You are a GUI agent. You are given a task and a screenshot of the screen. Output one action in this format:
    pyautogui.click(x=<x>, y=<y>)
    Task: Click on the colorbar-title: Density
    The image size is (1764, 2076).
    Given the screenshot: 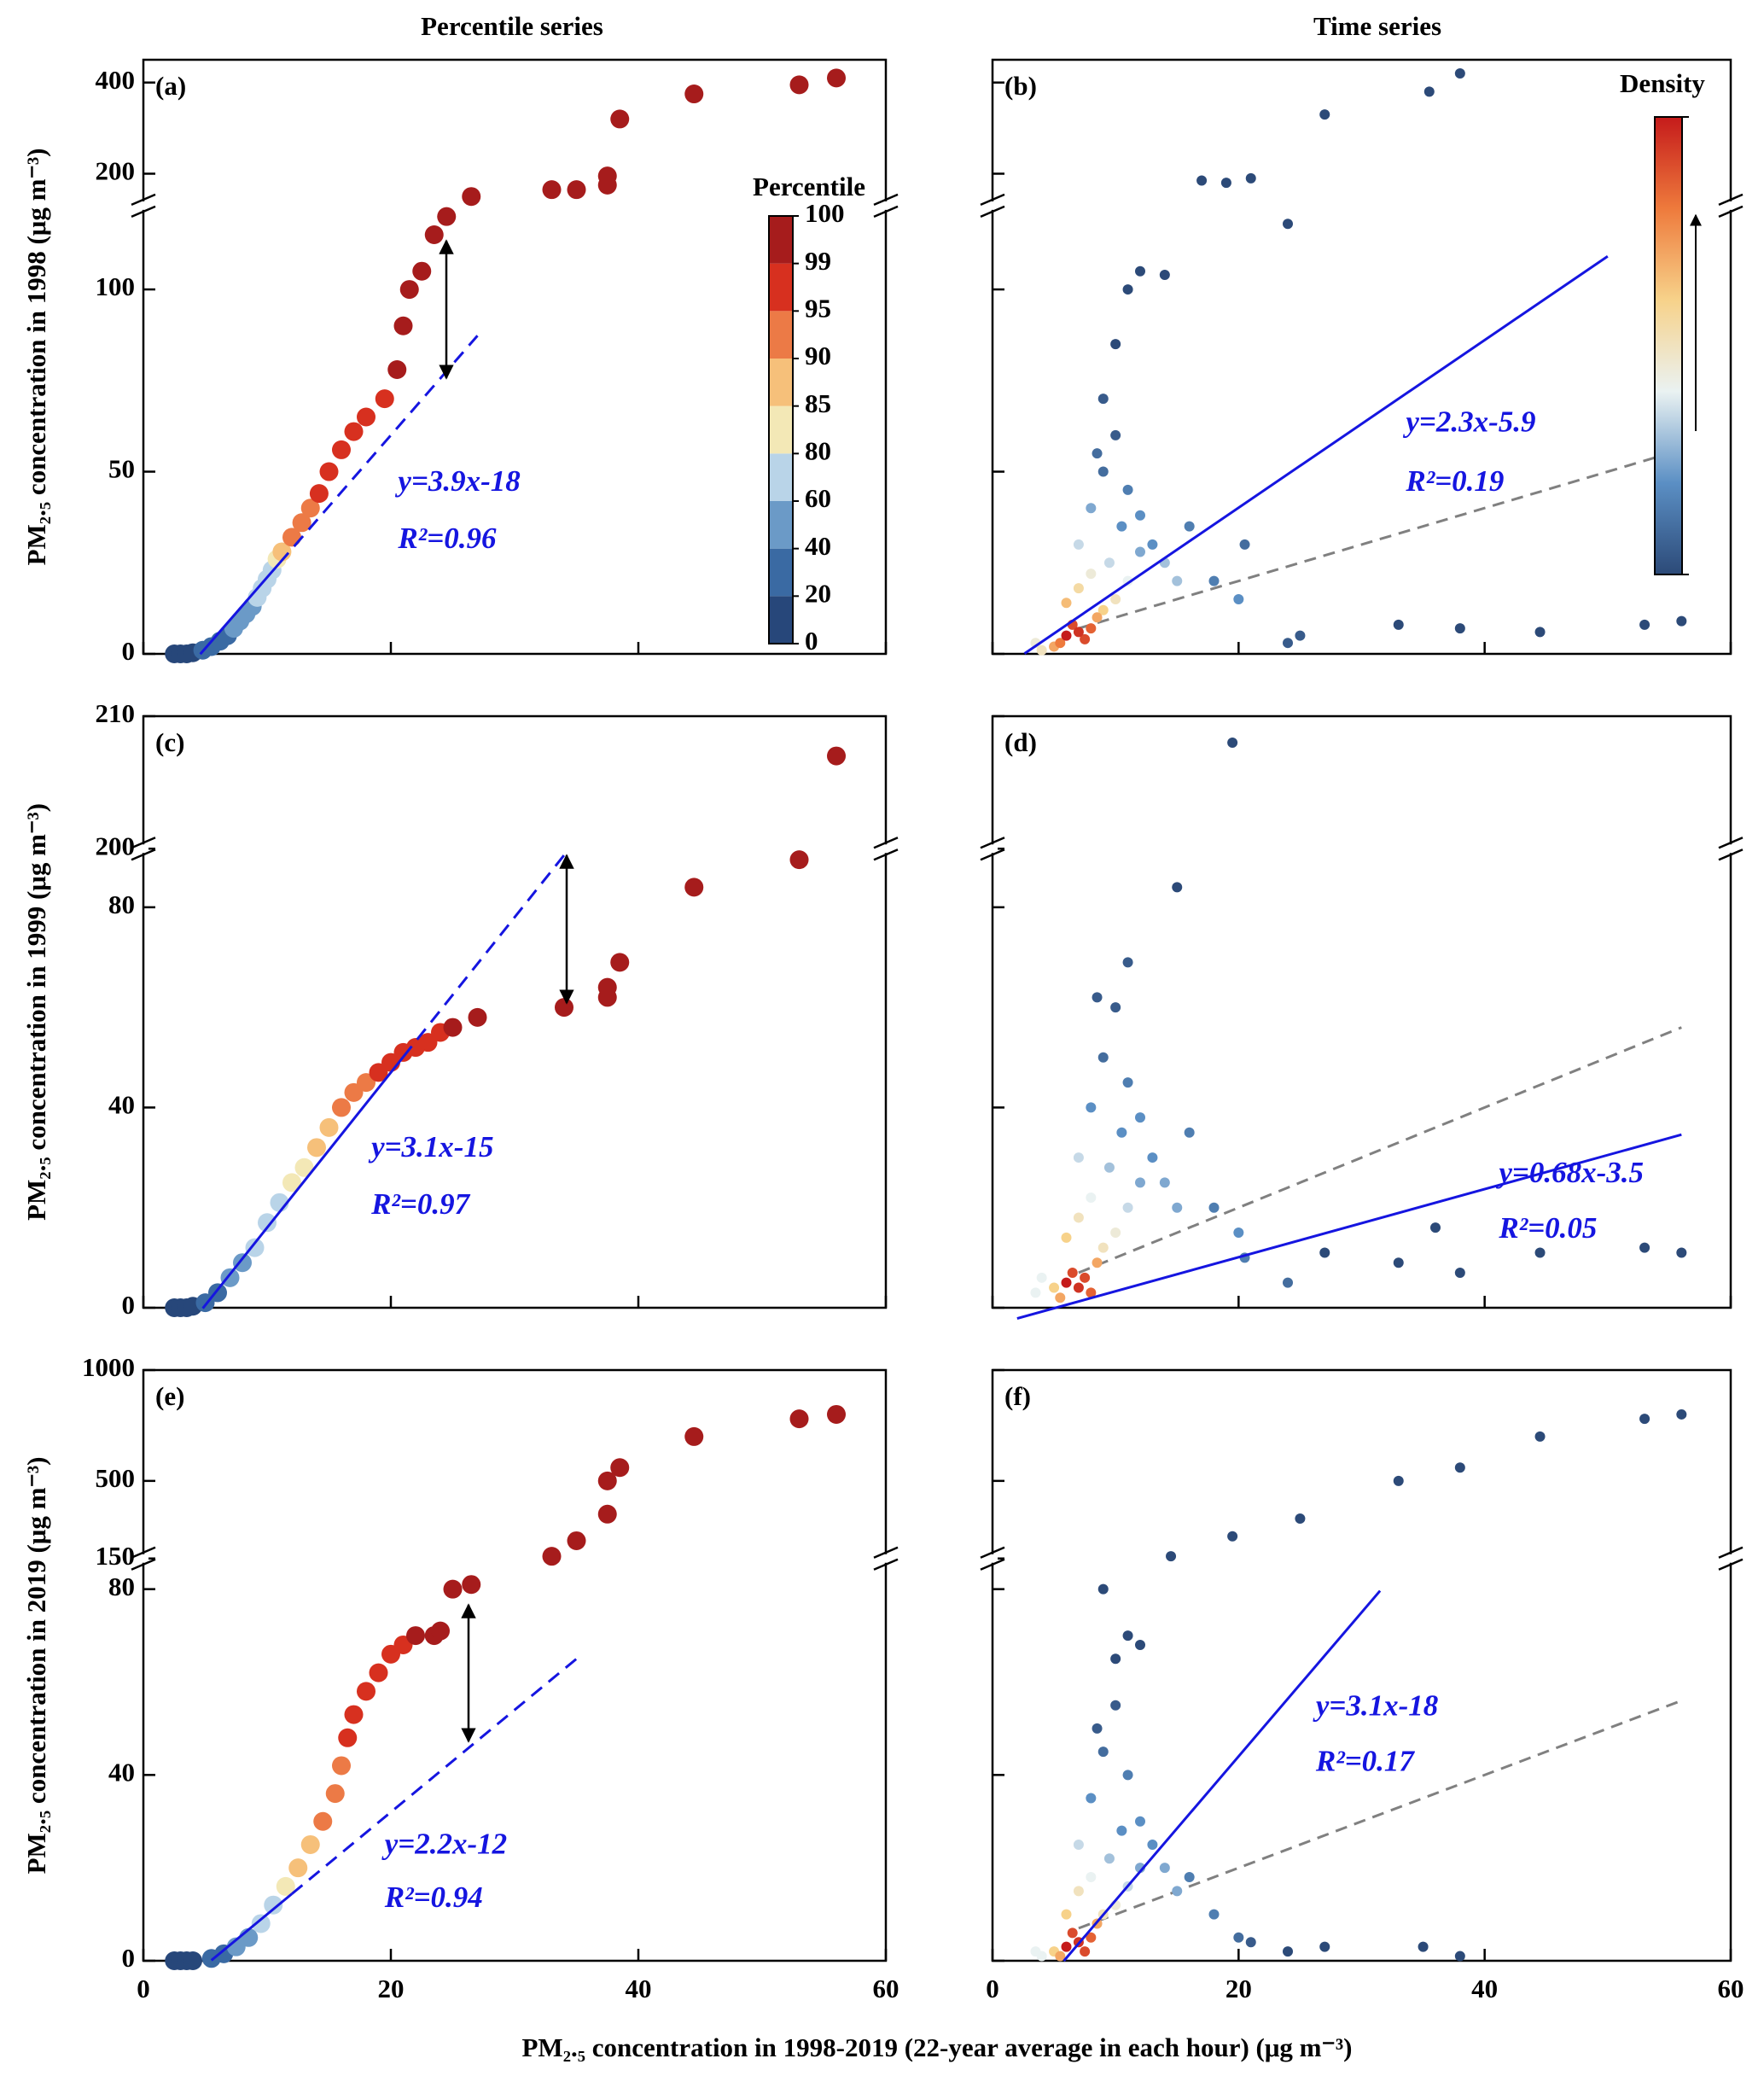 What is the action you would take?
    pyautogui.click(x=1662, y=83)
    